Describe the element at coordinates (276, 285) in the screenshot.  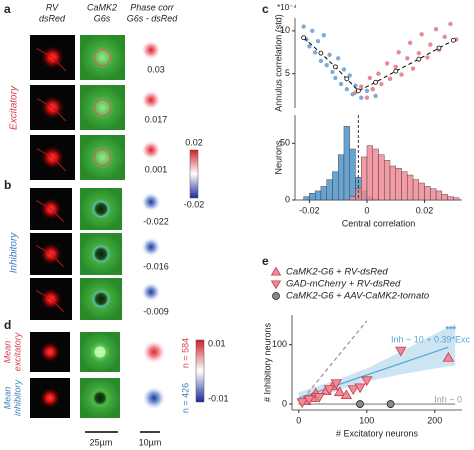
I see `legend-marker` at that location.